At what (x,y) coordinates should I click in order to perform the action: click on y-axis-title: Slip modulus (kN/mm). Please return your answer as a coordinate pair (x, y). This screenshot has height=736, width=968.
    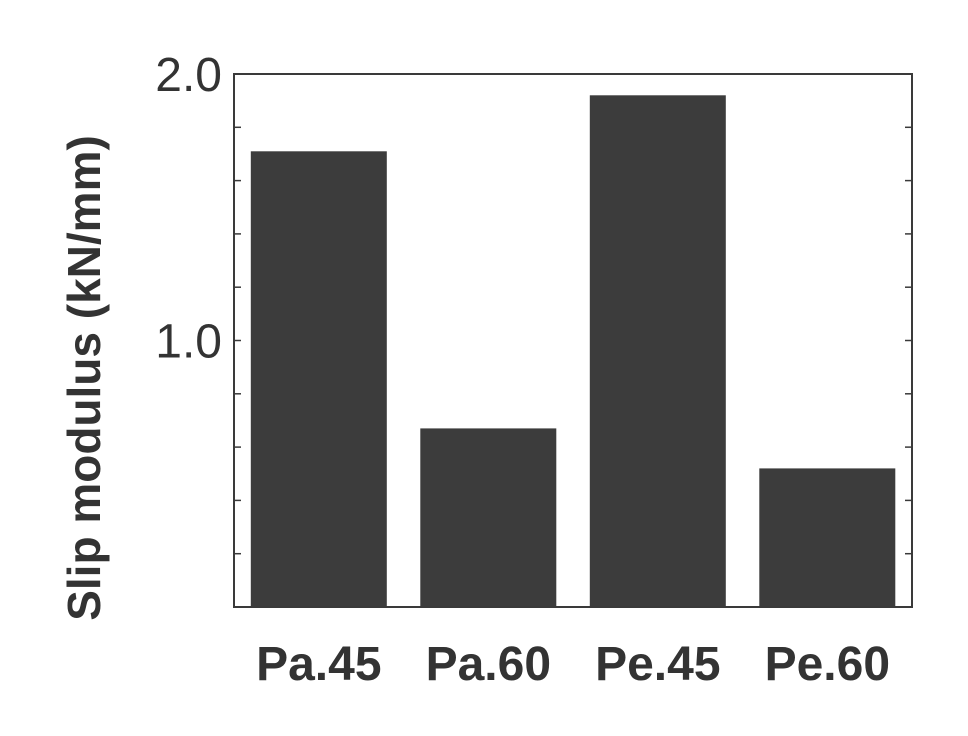
    Looking at the image, I should click on (84, 378).